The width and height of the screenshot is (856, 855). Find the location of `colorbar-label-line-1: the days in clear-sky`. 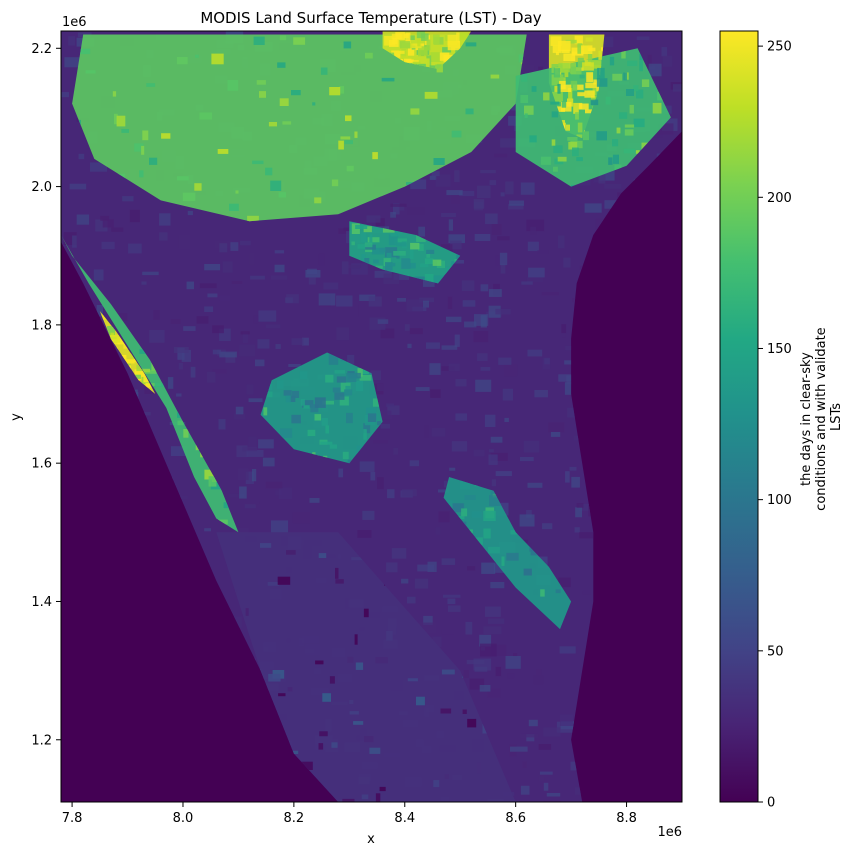

colorbar-label-line-1: the days in clear-sky is located at coordinates (806, 419).